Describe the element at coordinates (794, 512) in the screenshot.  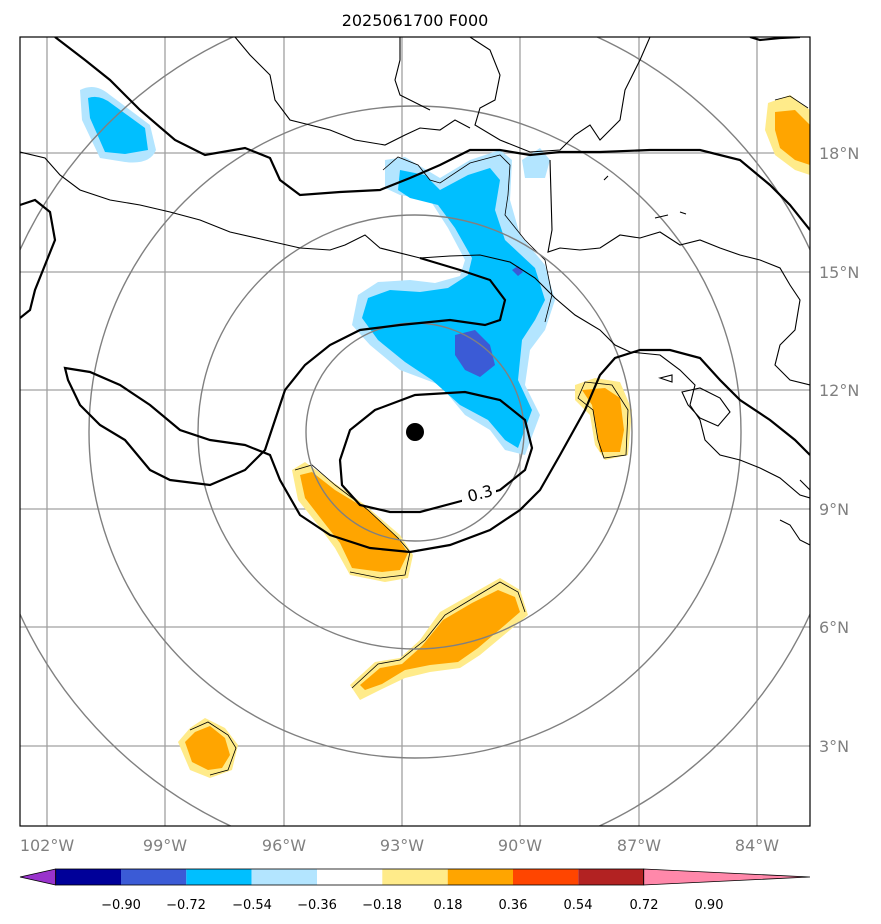
I see `panama-coast` at that location.